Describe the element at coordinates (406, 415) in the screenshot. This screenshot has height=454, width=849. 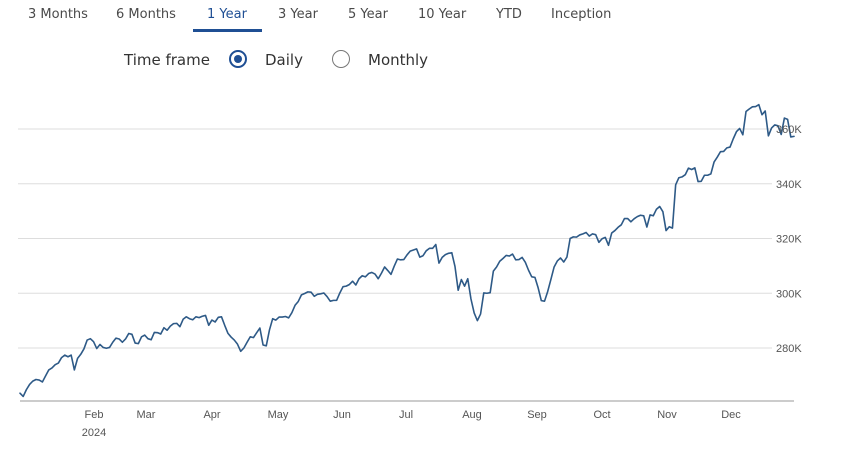
I see `x-tick-label: Jul` at that location.